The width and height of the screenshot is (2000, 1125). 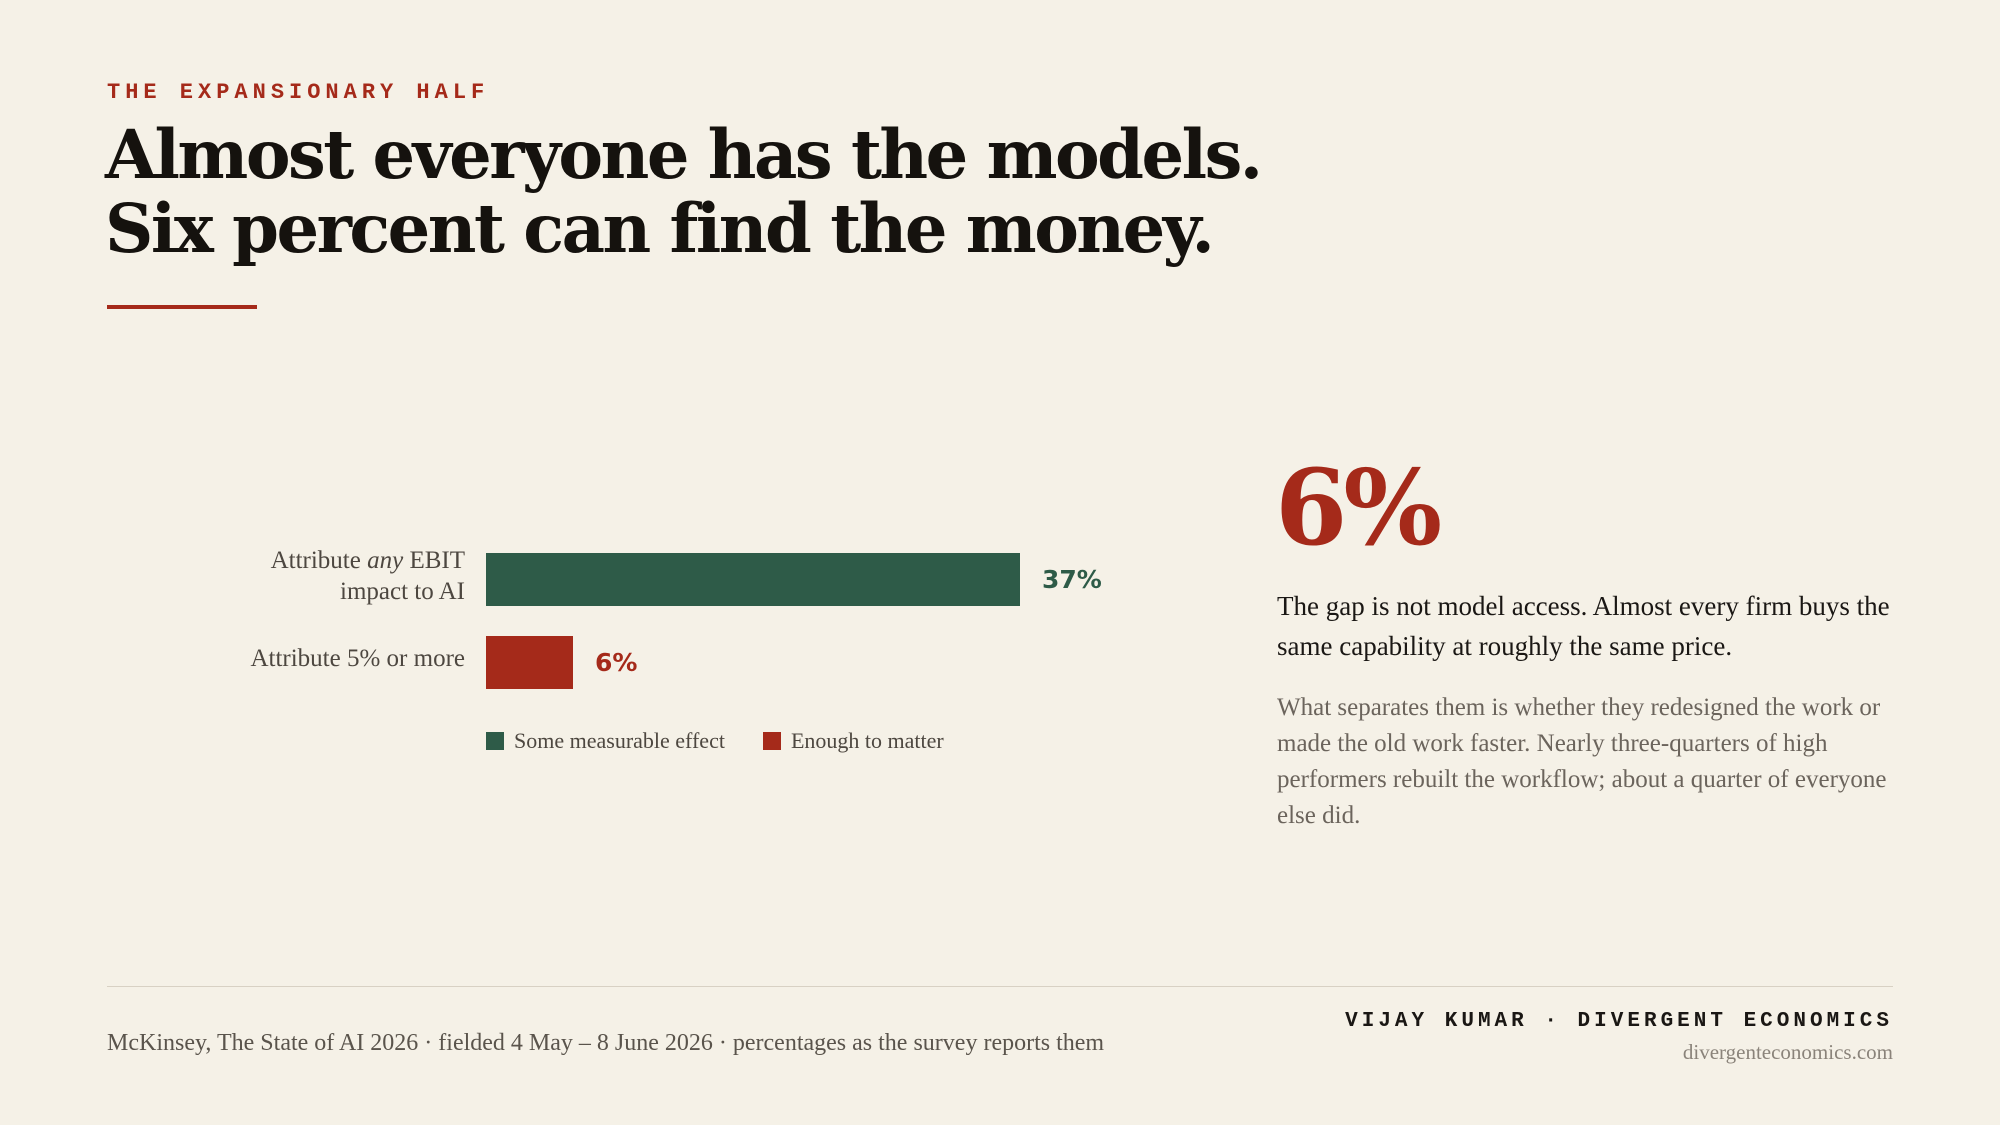 I want to click on category-label-text: Attribute, so click(x=319, y=560).